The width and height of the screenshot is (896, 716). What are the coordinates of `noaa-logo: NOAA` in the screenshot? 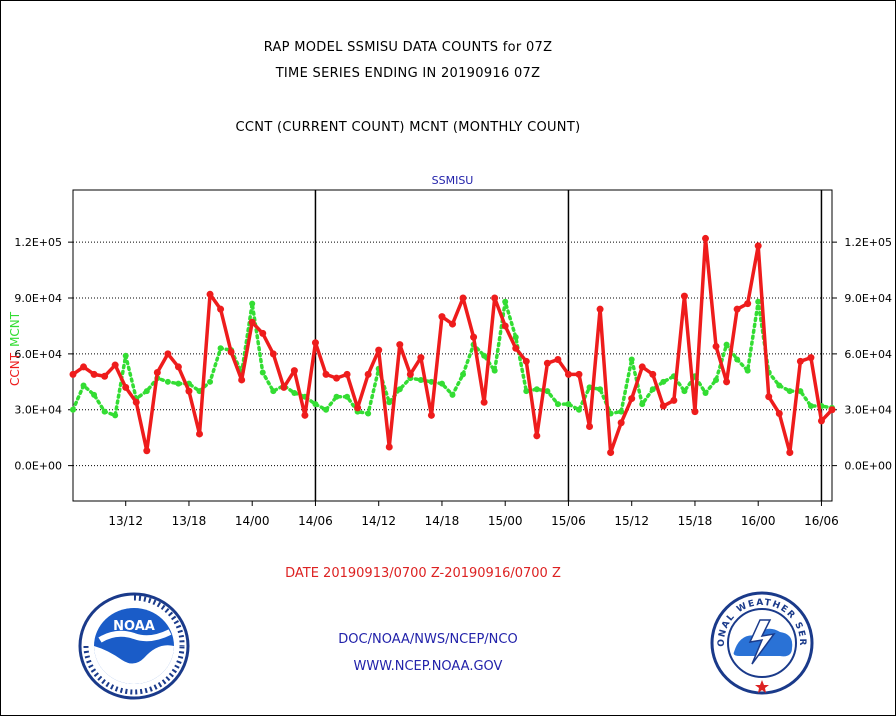 It's located at (134, 646).